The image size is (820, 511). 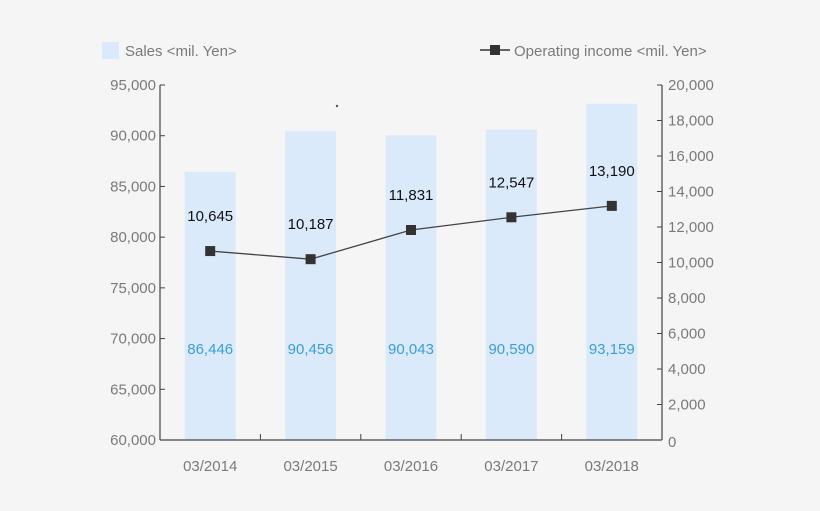 I want to click on sales-value-label: 93,159, so click(x=612, y=349).